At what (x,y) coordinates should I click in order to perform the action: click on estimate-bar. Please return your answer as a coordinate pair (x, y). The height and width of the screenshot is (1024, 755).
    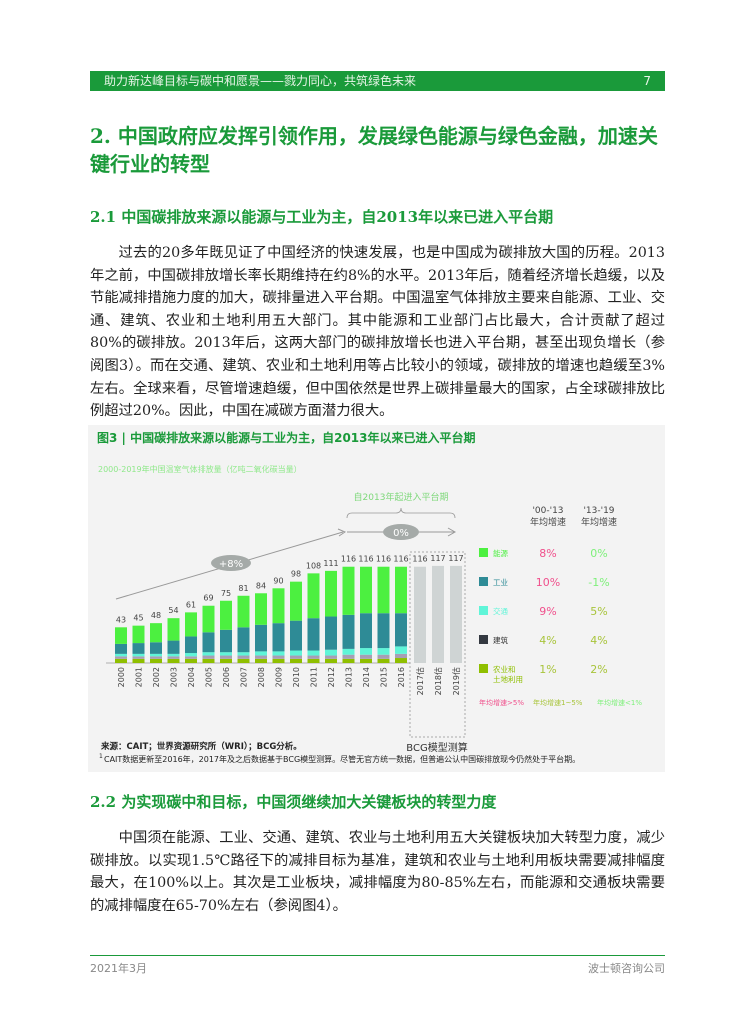
    Looking at the image, I should click on (420, 614).